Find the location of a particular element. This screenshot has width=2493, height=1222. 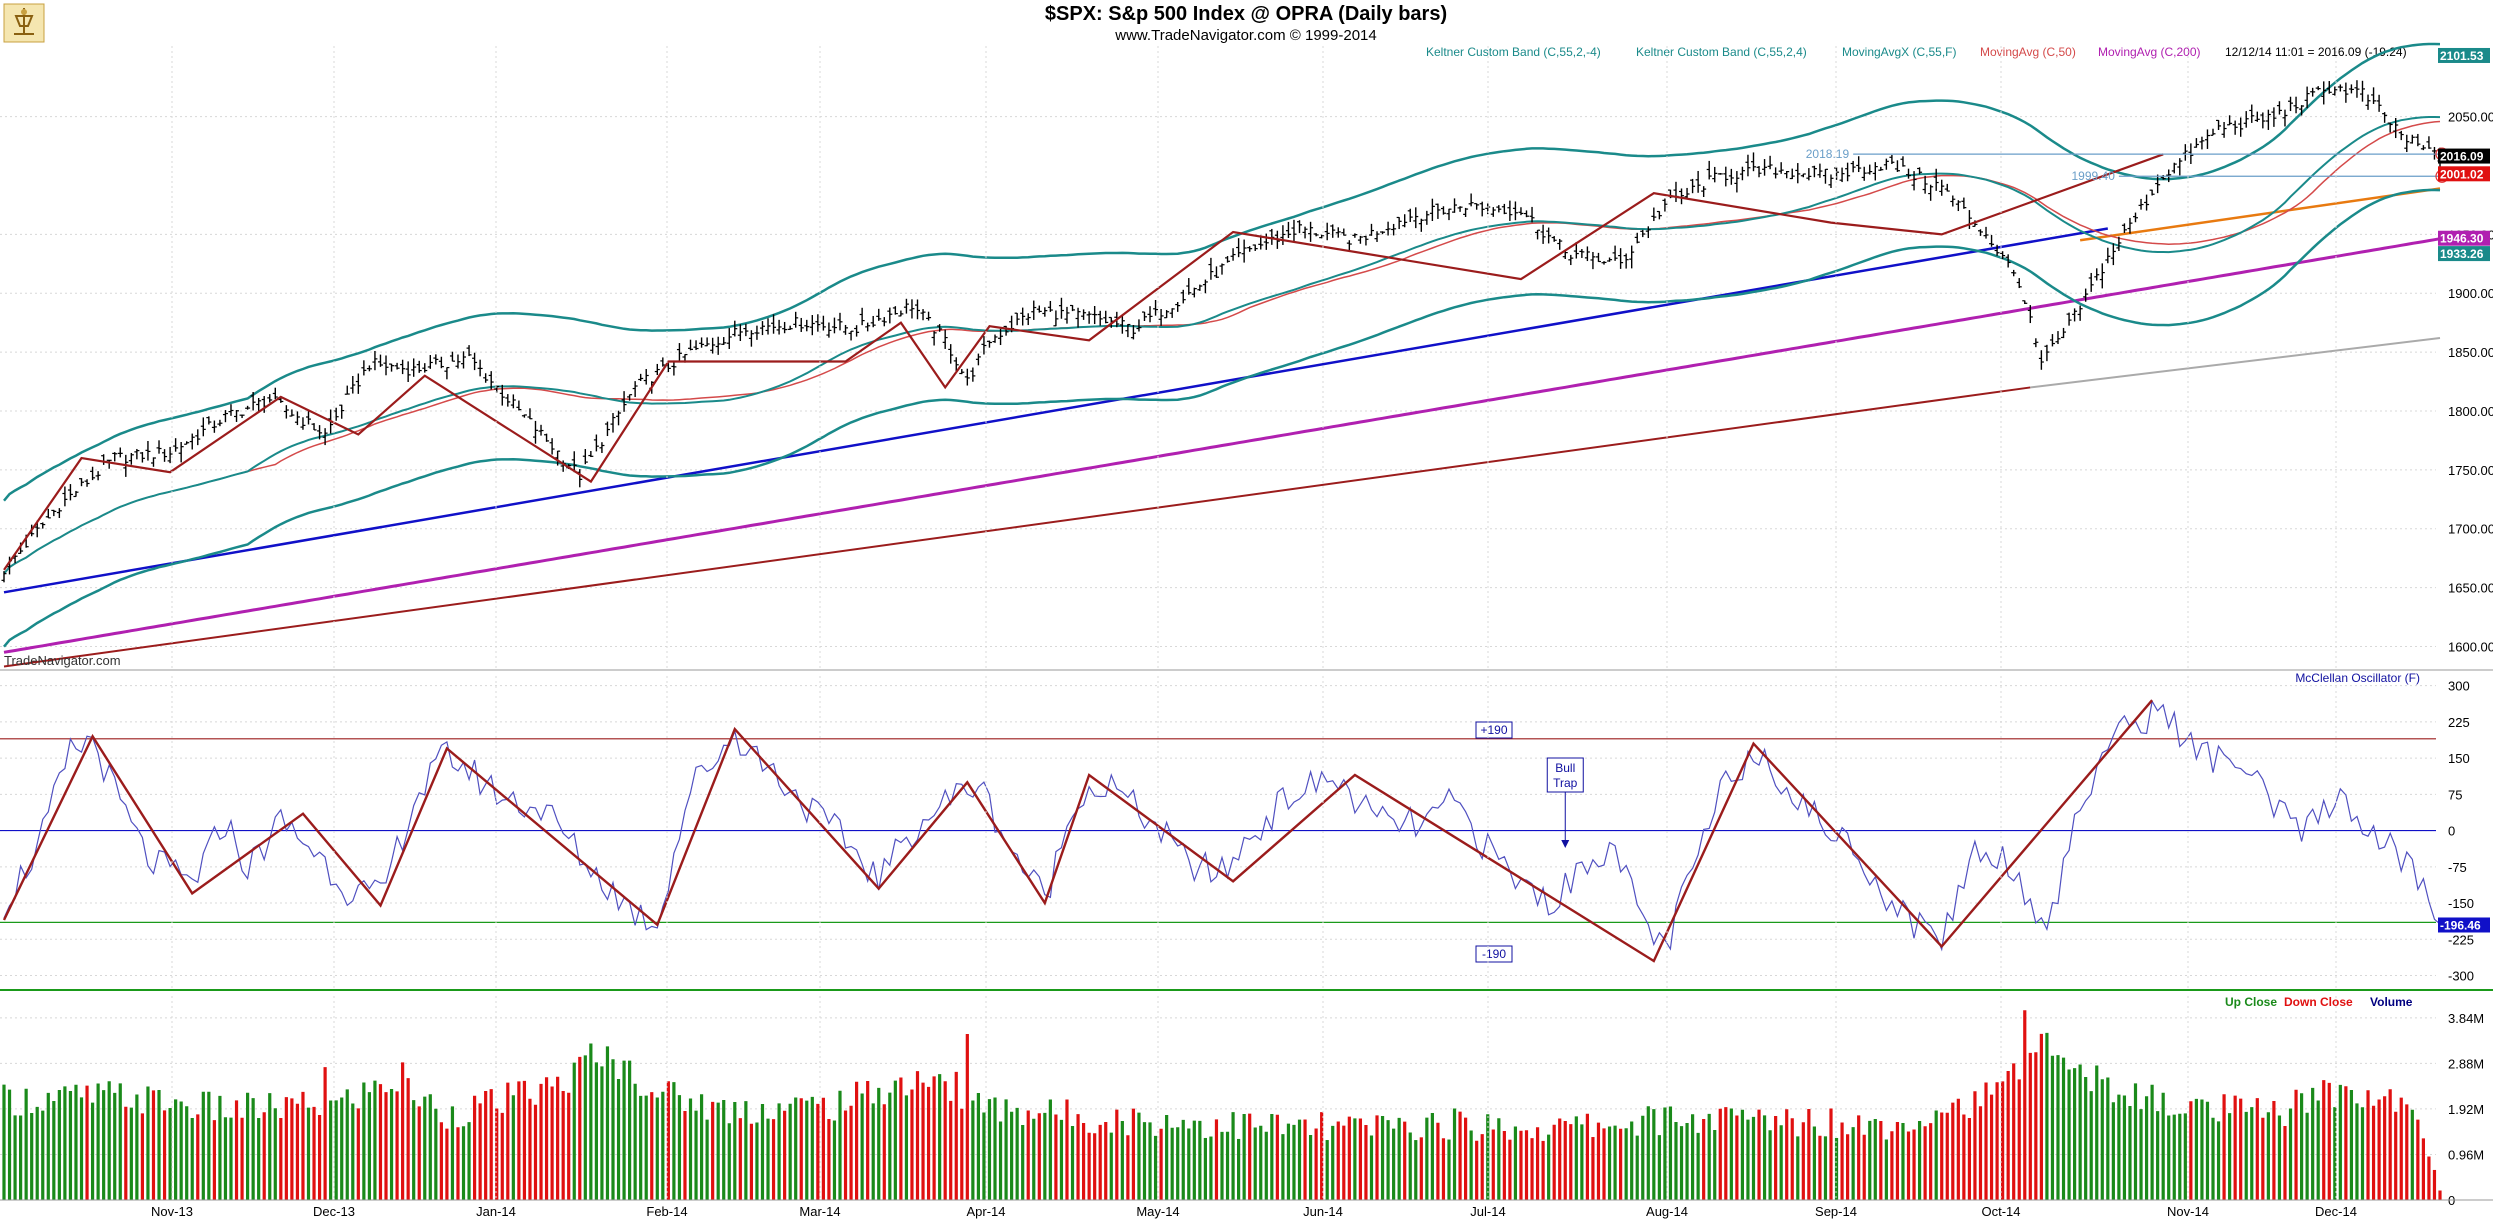

value-tag-label: 1933.26 is located at coordinates (2462, 254).